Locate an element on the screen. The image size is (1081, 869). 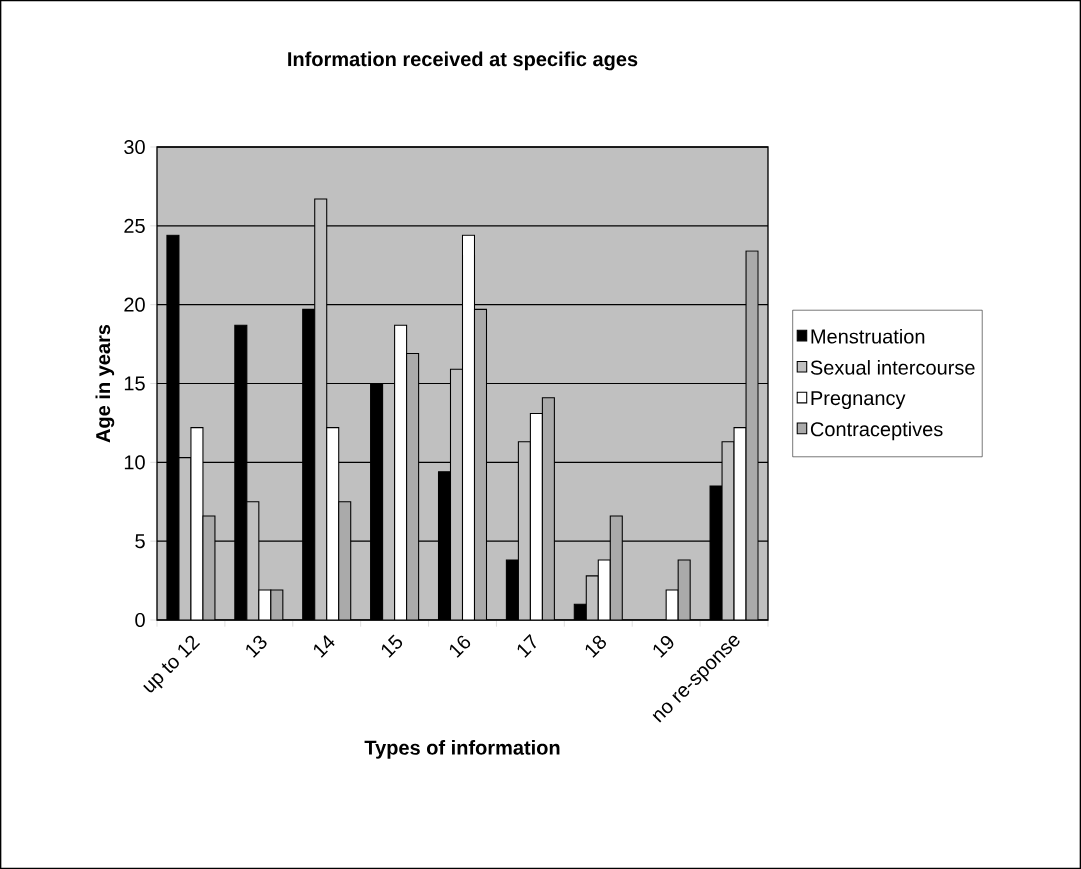
y-tick-label: 5 is located at coordinates (140, 541).